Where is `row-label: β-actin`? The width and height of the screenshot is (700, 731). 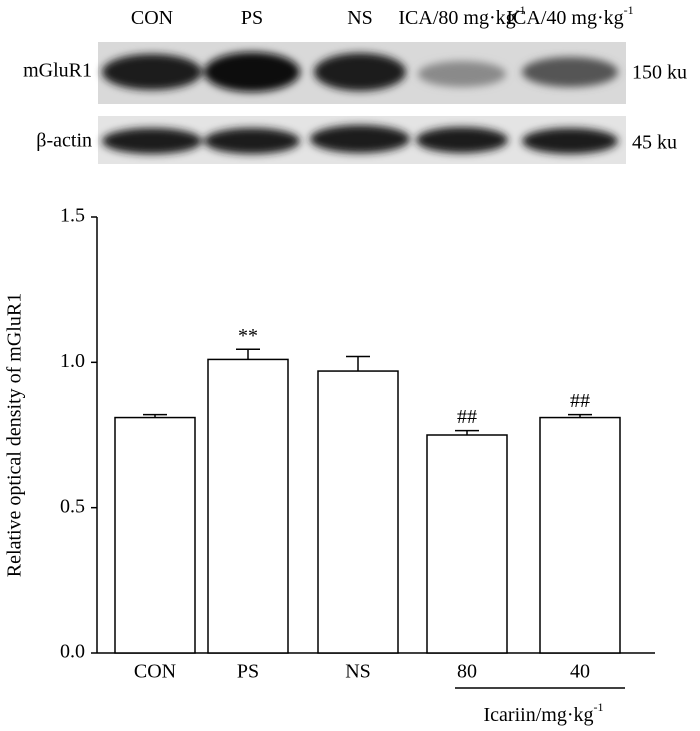 row-label: β-actin is located at coordinates (64, 141).